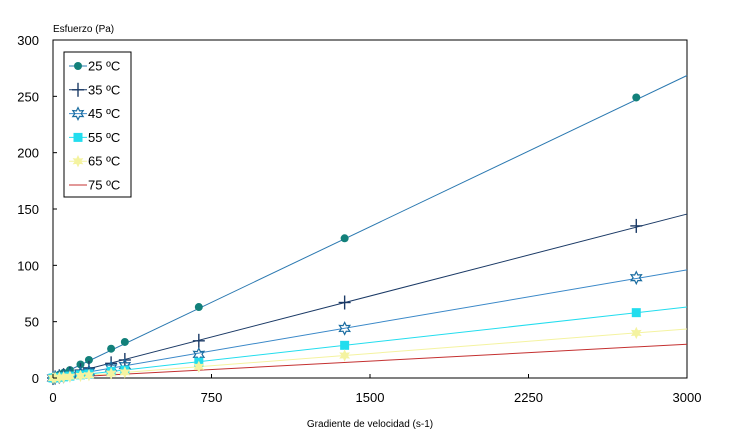 The width and height of the screenshot is (737, 444). What do you see at coordinates (104, 161) in the screenshot?
I see `legend-label: 65 ºC` at bounding box center [104, 161].